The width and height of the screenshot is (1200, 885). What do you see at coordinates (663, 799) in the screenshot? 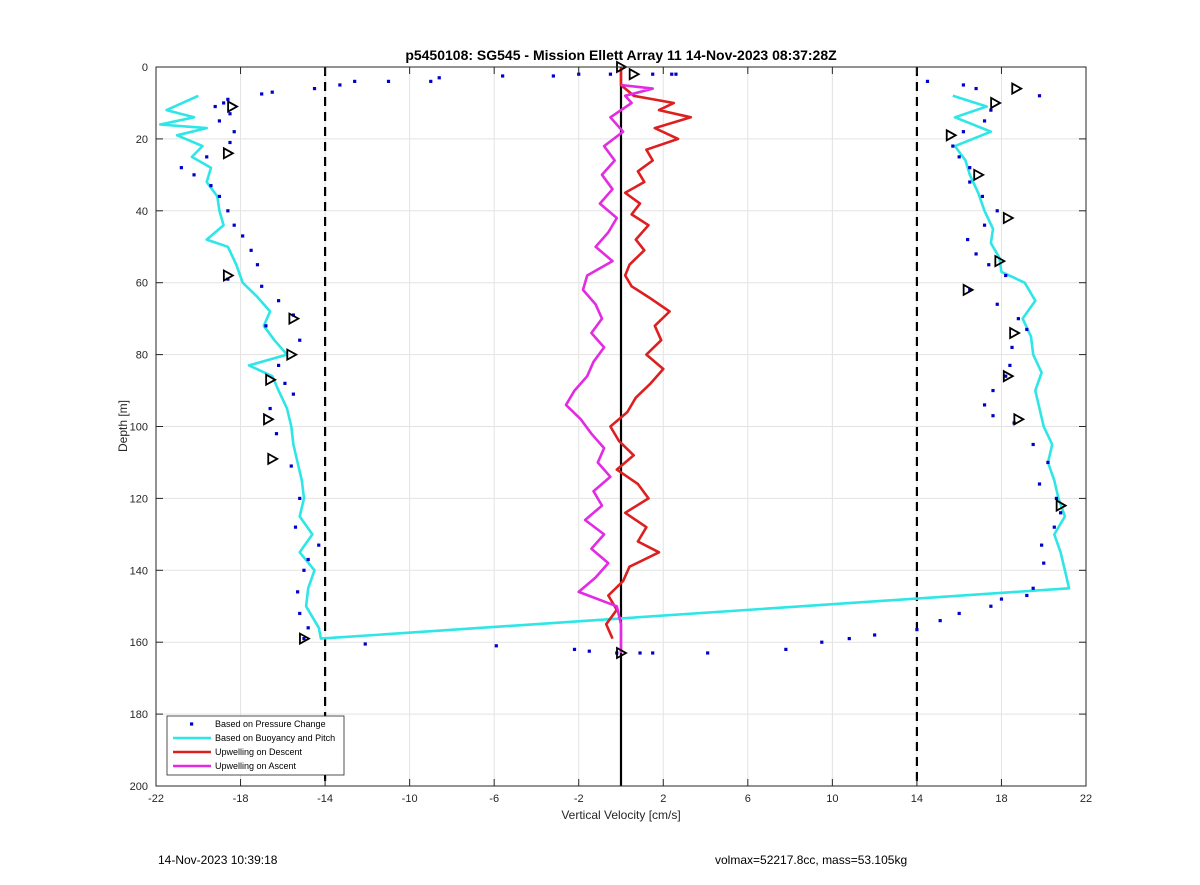
I see `x-tick-label: 2` at bounding box center [663, 799].